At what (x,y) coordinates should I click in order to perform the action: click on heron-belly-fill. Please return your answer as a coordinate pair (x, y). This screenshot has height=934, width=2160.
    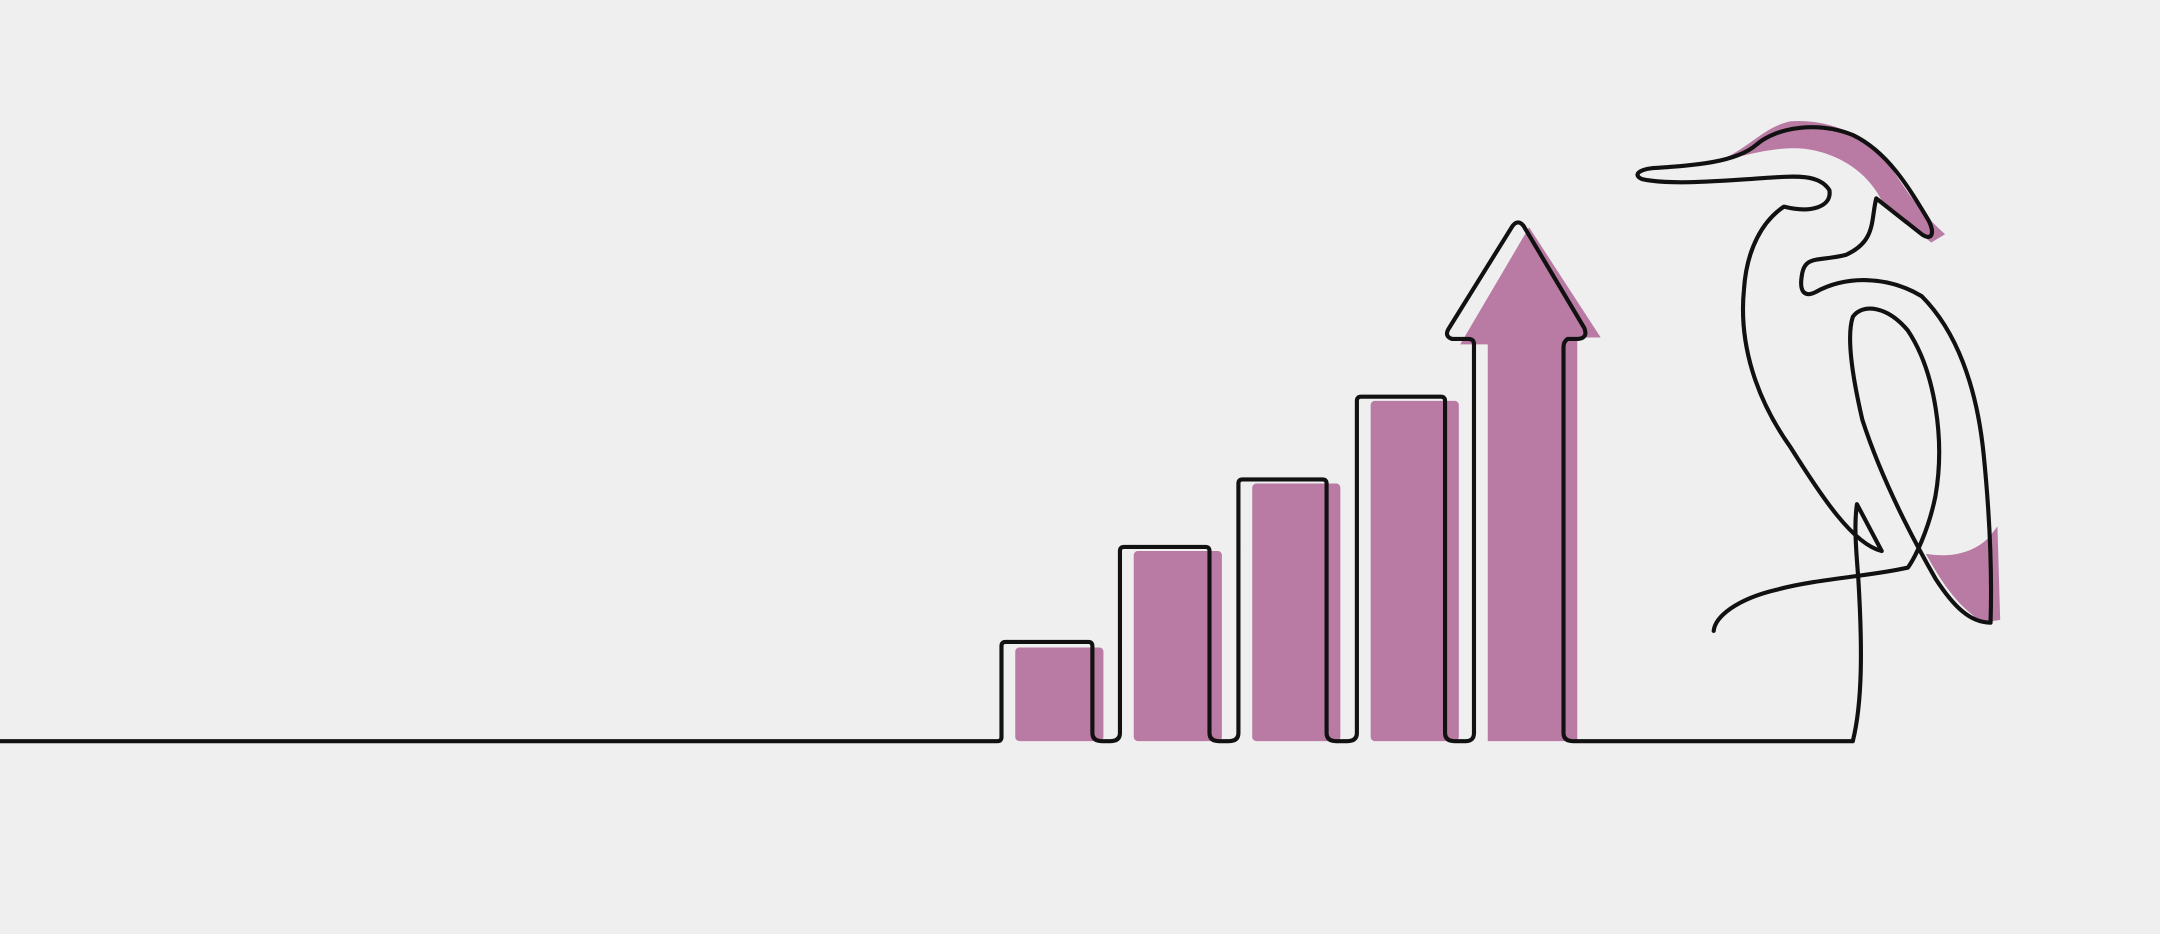
    Looking at the image, I should click on (1963, 574).